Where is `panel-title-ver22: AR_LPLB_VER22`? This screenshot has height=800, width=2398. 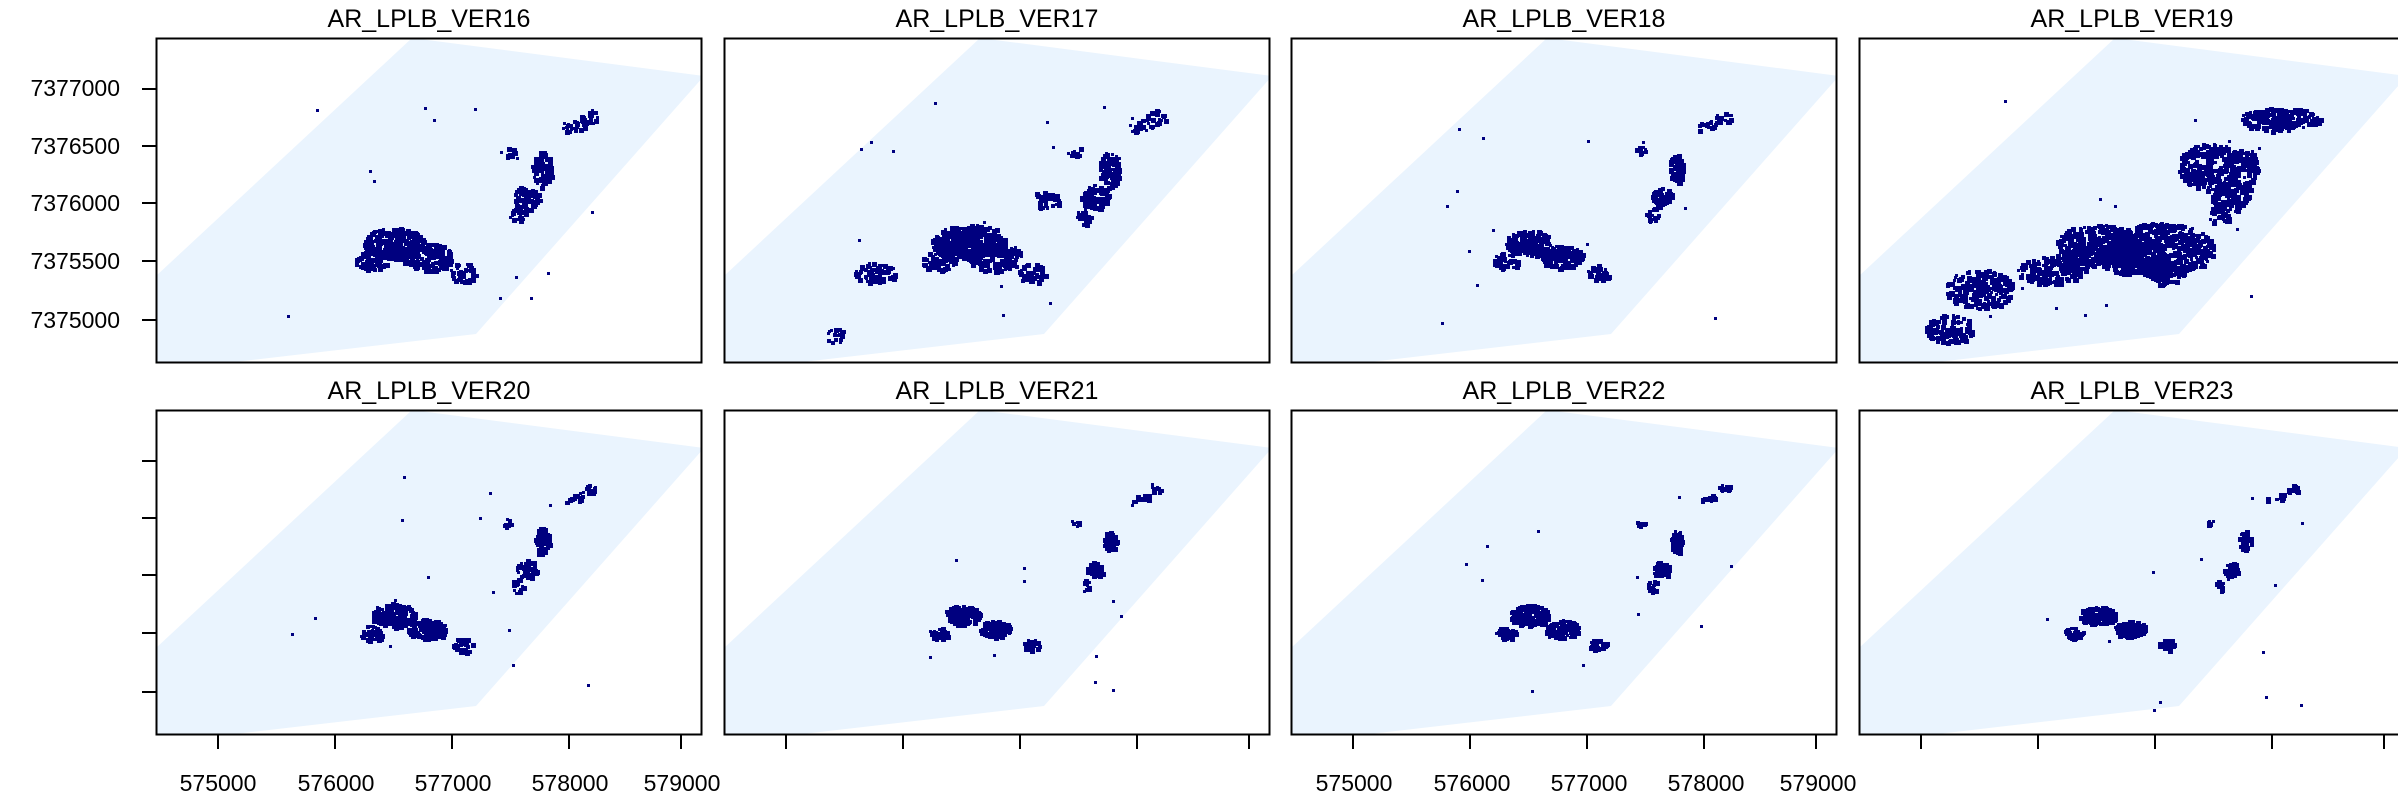 panel-title-ver22: AR_LPLB_VER22 is located at coordinates (1564, 391).